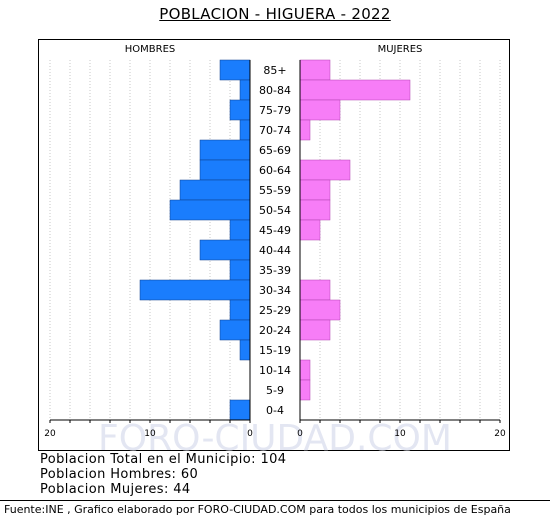 This screenshot has width=550, height=520. I want to click on watermark: FORO-CIUDAD.COM, so click(275, 438).